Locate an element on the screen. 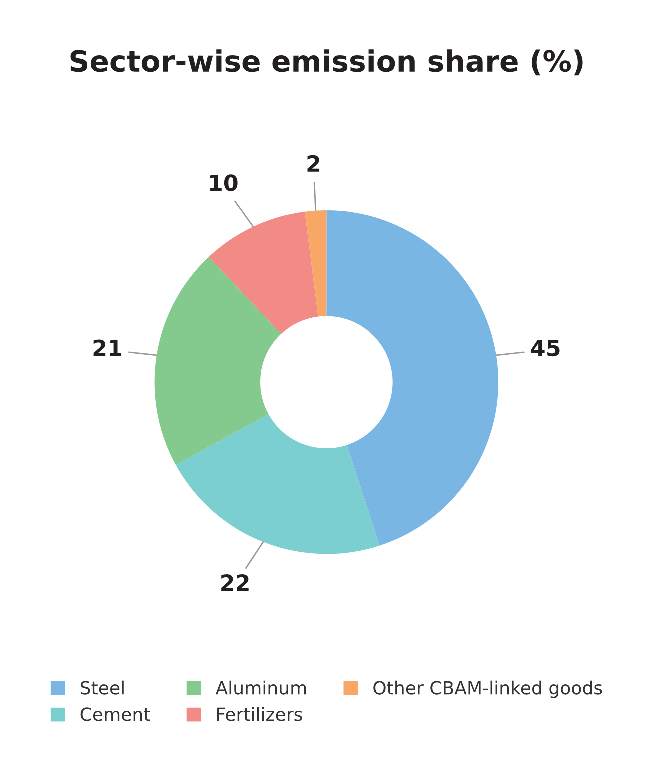  legend-label: Aluminum is located at coordinates (261, 687).